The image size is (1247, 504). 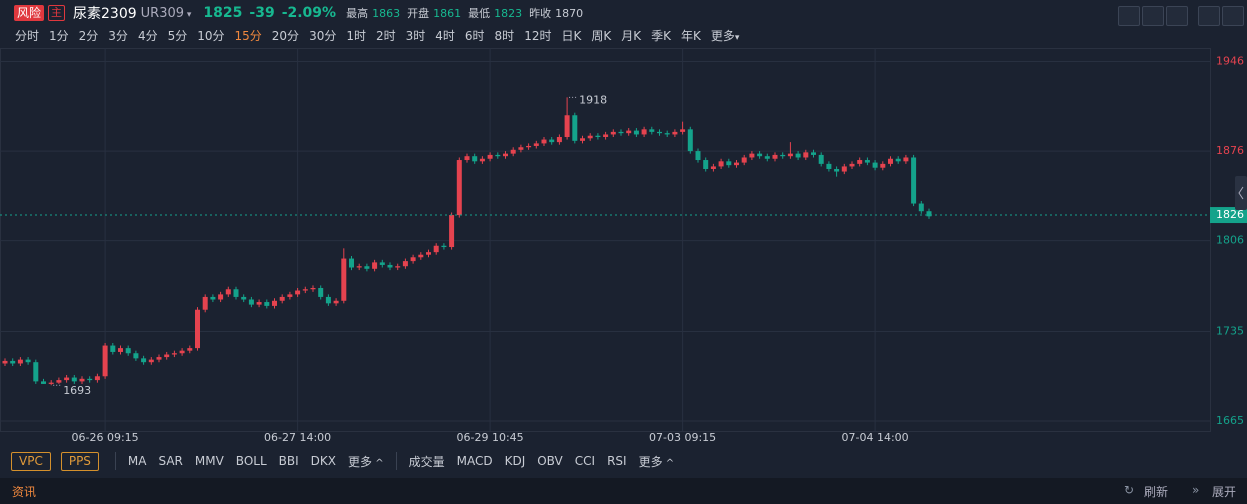 I want to click on period-tab: 30分, so click(x=323, y=36).